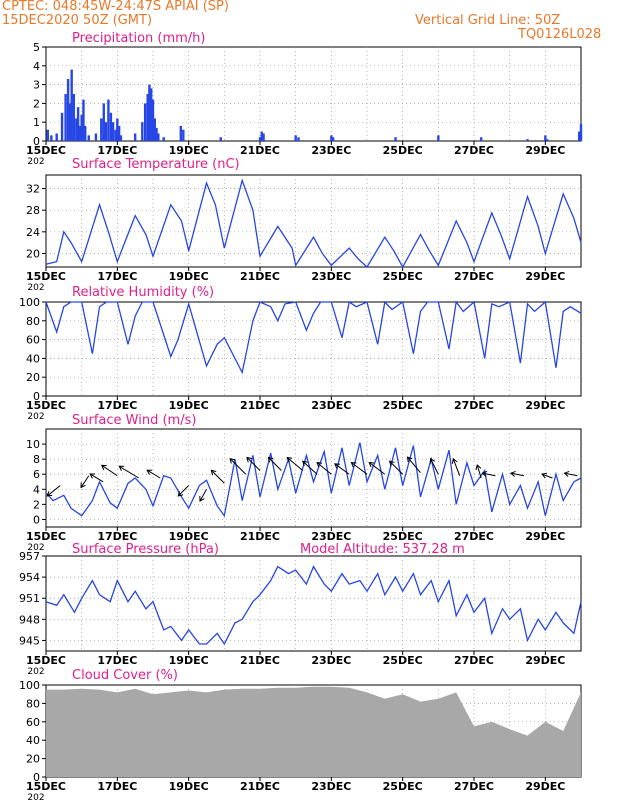  Describe the element at coordinates (29, 685) in the screenshot. I see `y-tick-label: 100` at that location.